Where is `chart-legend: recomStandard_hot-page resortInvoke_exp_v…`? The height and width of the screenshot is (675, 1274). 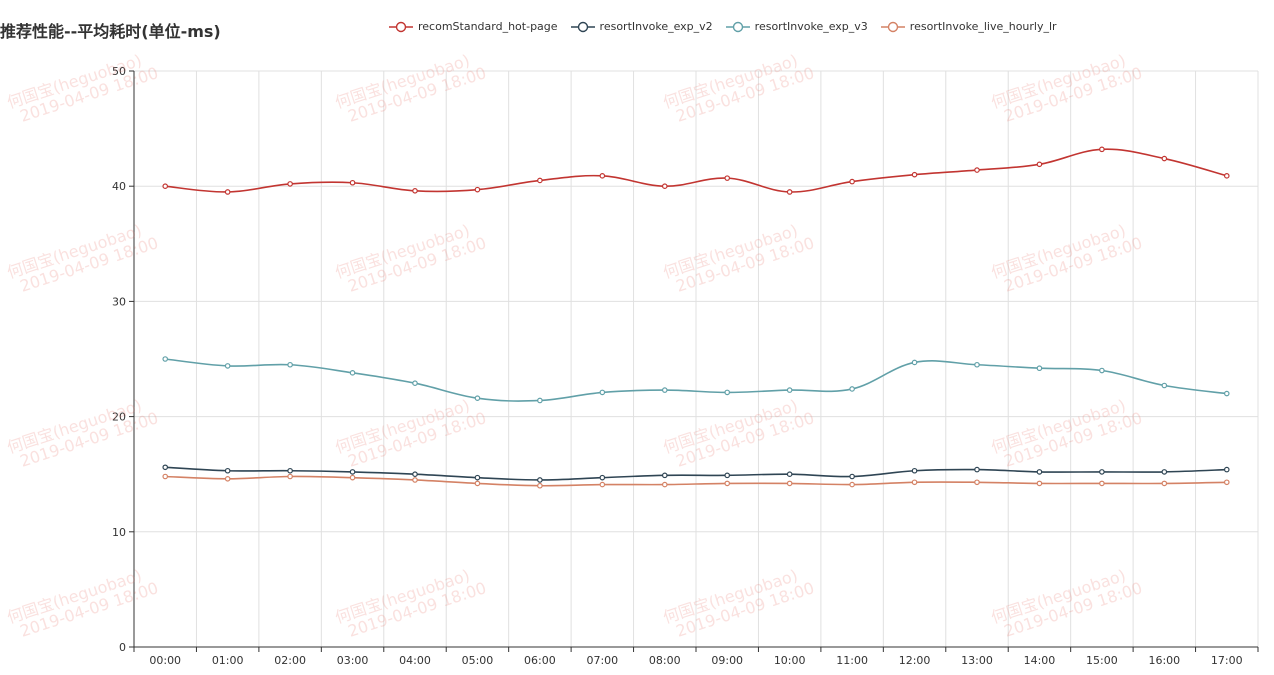
chart-legend: recomStandard_hot-page resortInvoke_exp_v… is located at coordinates (729, 26).